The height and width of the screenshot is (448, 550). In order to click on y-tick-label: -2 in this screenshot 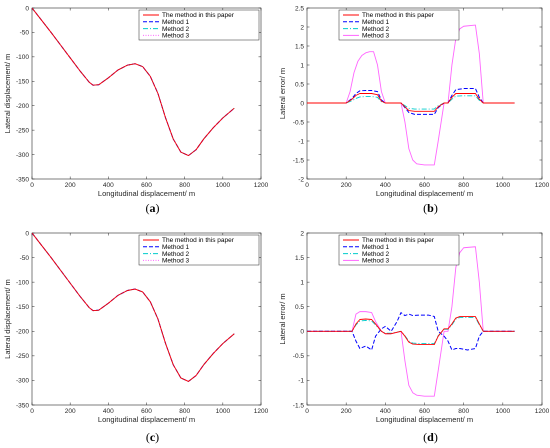, I will do `click(301, 179)`.